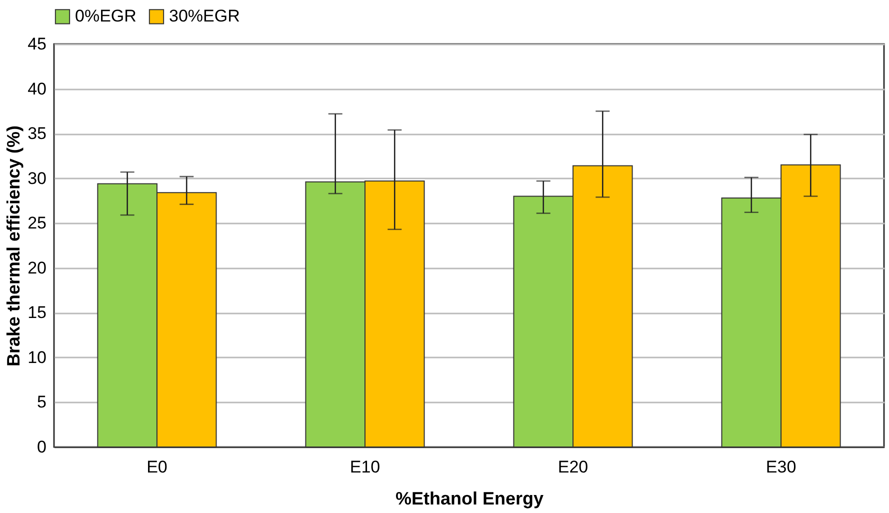 This screenshot has width=889, height=513. I want to click on y-tick-label: 0, so click(41, 447).